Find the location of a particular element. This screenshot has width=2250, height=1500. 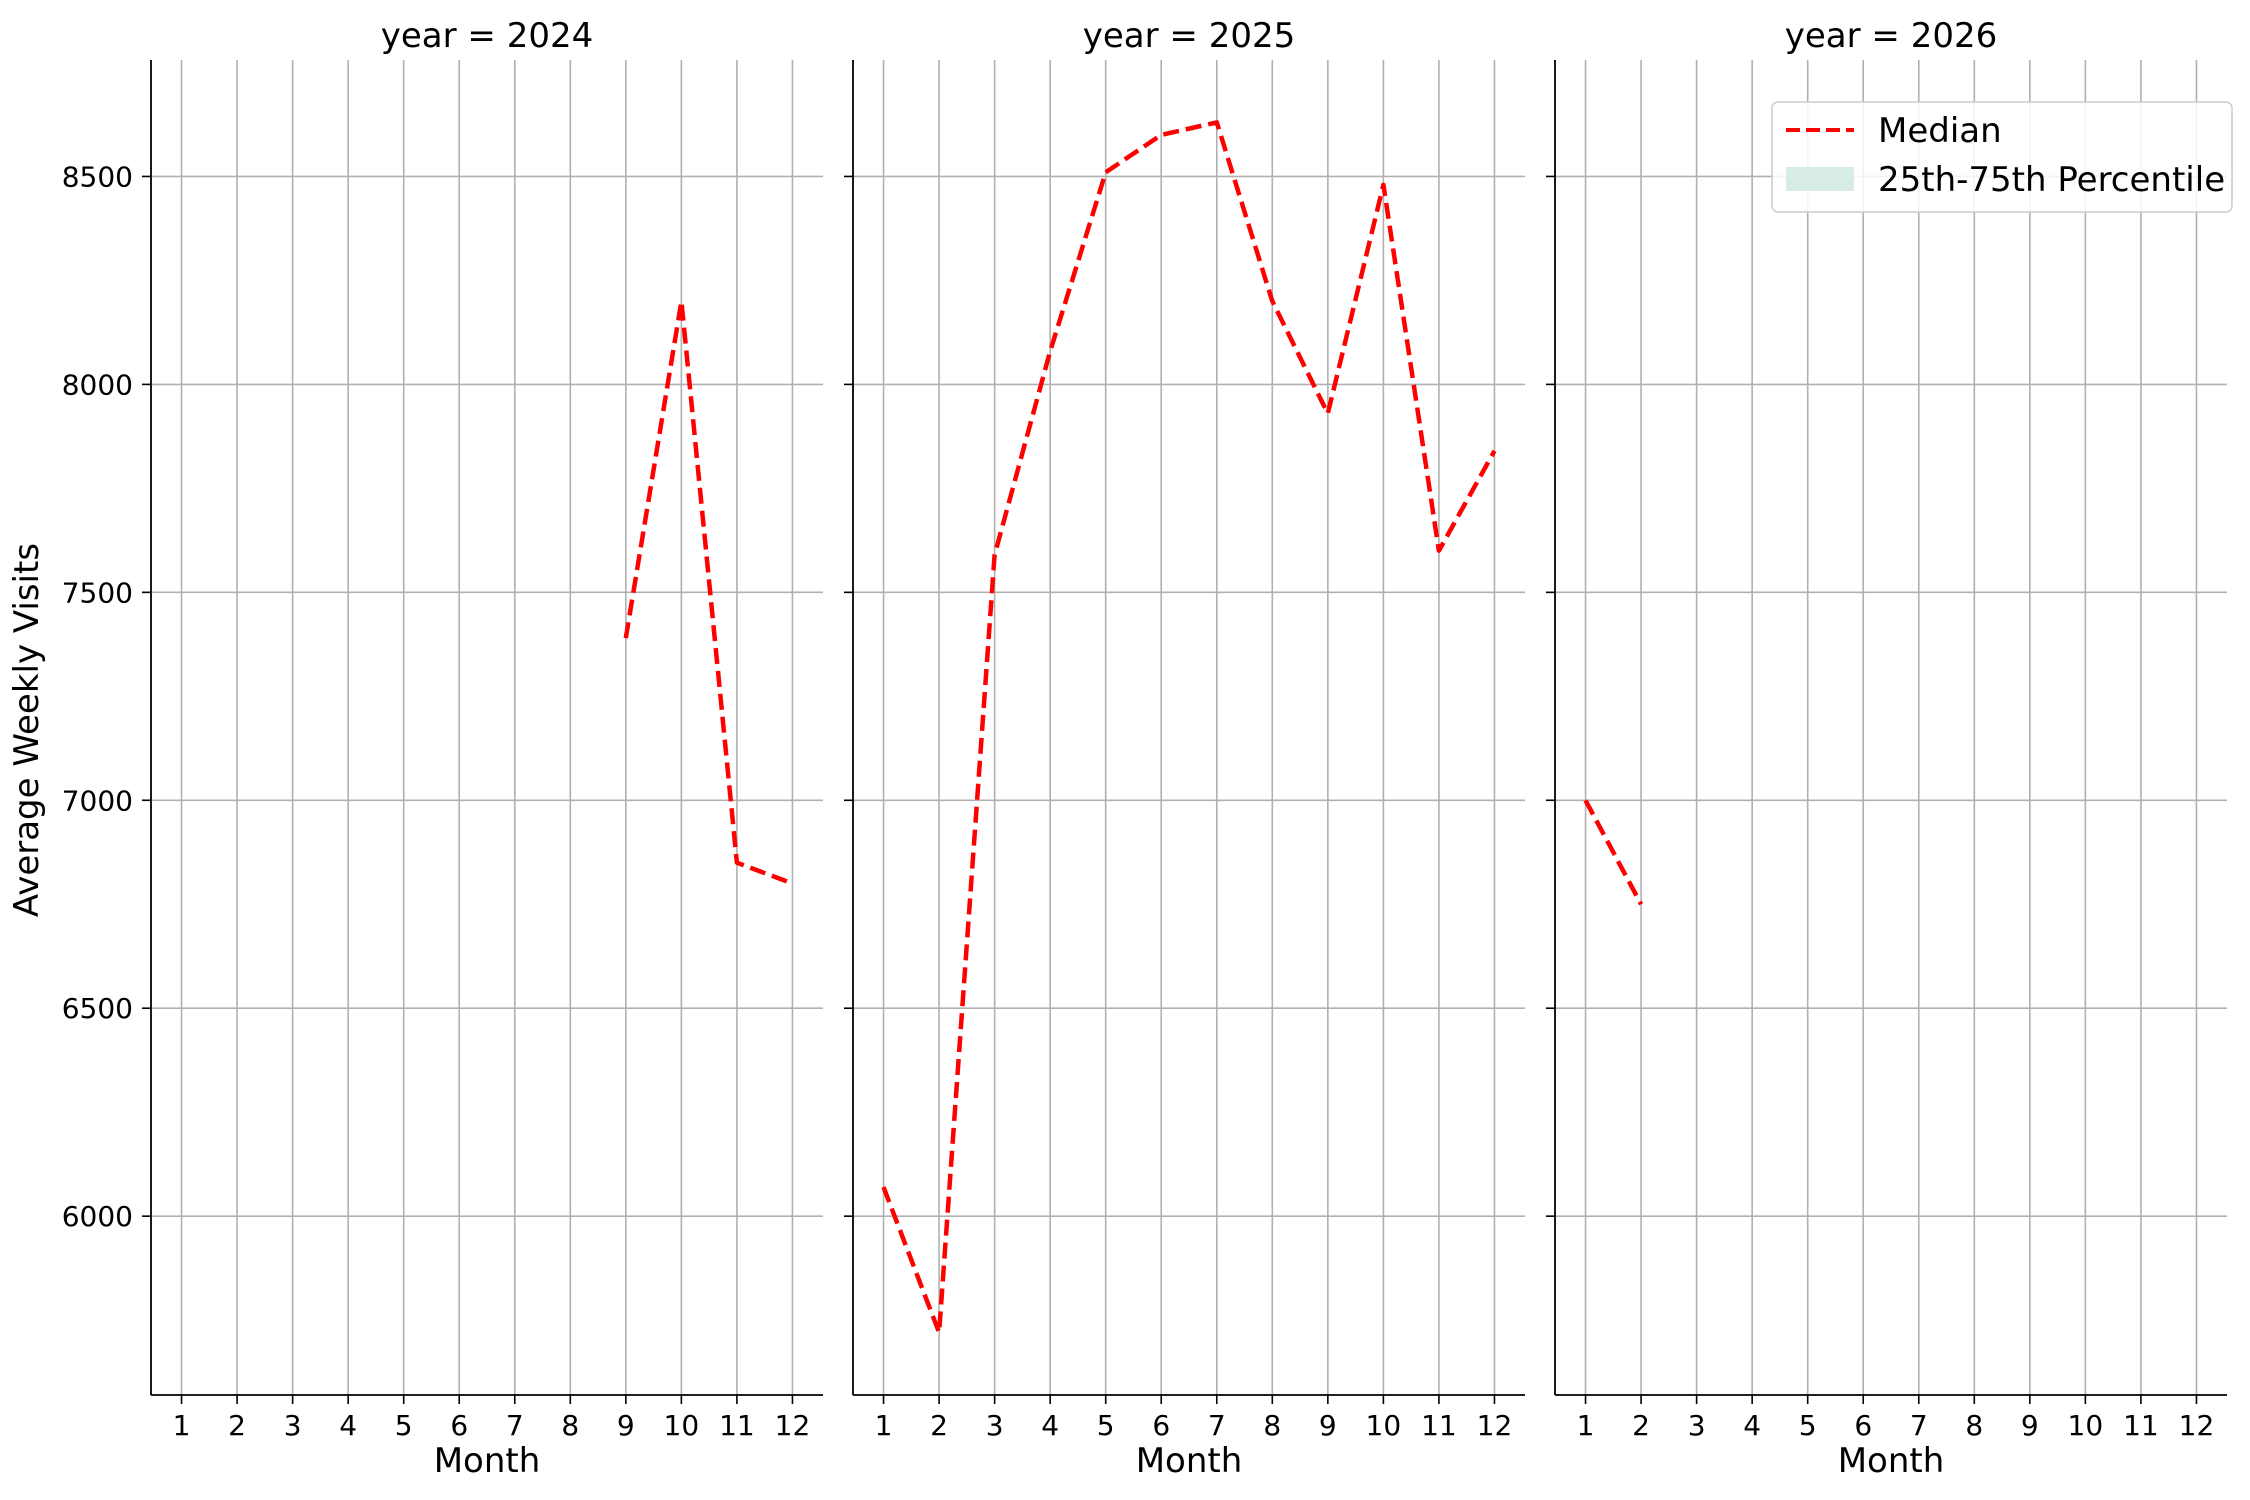

panel-title: year = 2026 is located at coordinates (1891, 36).